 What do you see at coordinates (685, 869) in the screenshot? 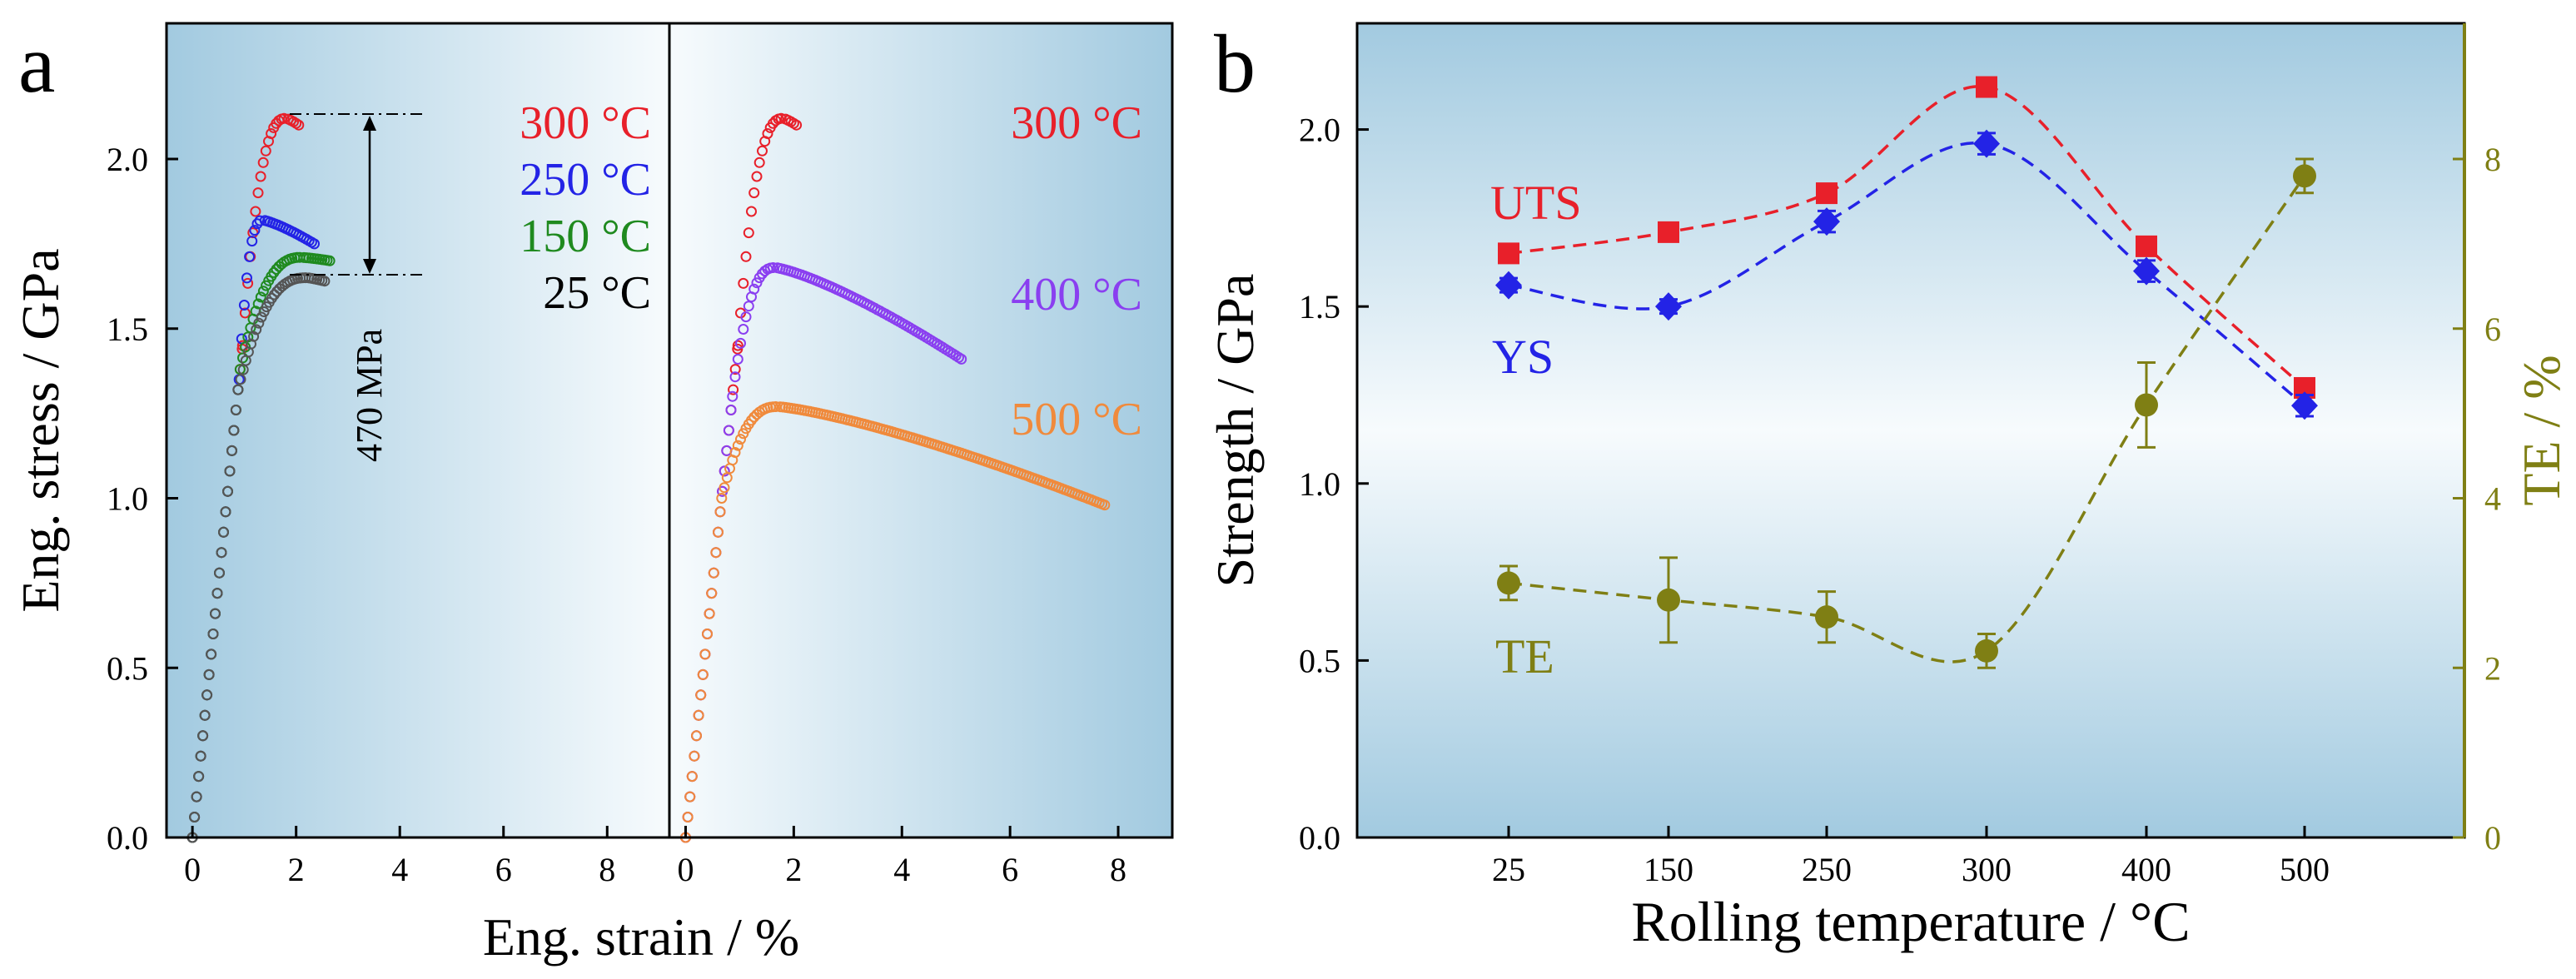
I see `x-tick-label: 0` at bounding box center [685, 869].